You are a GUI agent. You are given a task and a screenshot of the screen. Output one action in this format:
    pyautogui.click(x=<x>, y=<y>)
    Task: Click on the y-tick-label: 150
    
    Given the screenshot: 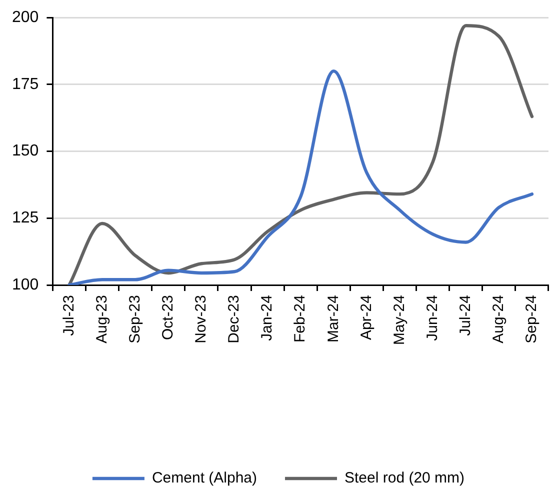 What is the action you would take?
    pyautogui.click(x=25, y=151)
    